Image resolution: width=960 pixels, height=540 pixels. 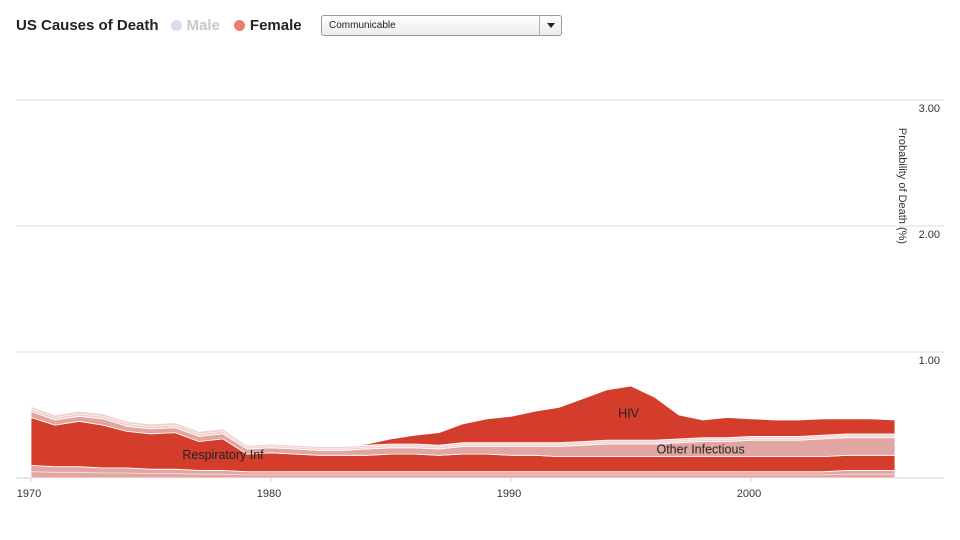 I want to click on y-tick-label: 2.00, so click(x=929, y=235).